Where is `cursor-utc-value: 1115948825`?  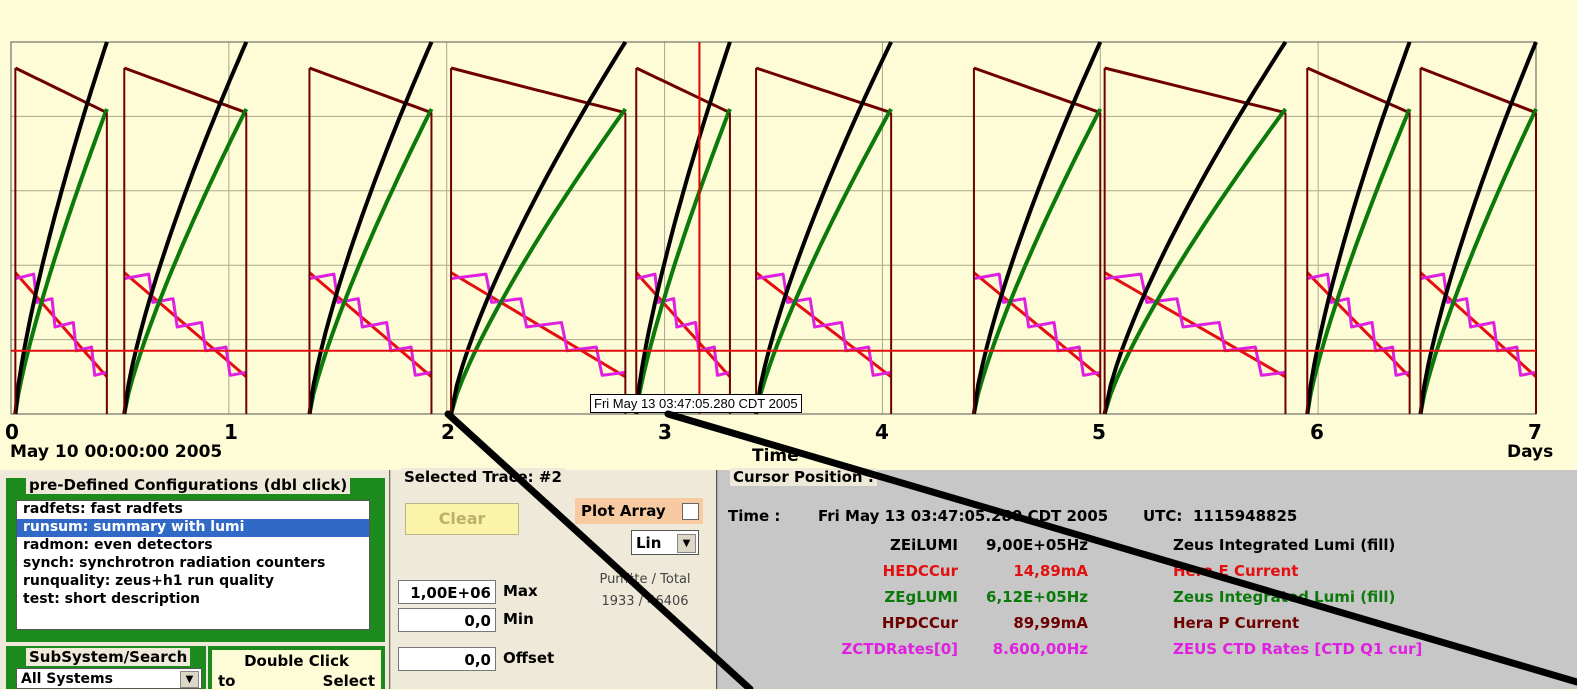
cursor-utc-value: 1115948825 is located at coordinates (1245, 516).